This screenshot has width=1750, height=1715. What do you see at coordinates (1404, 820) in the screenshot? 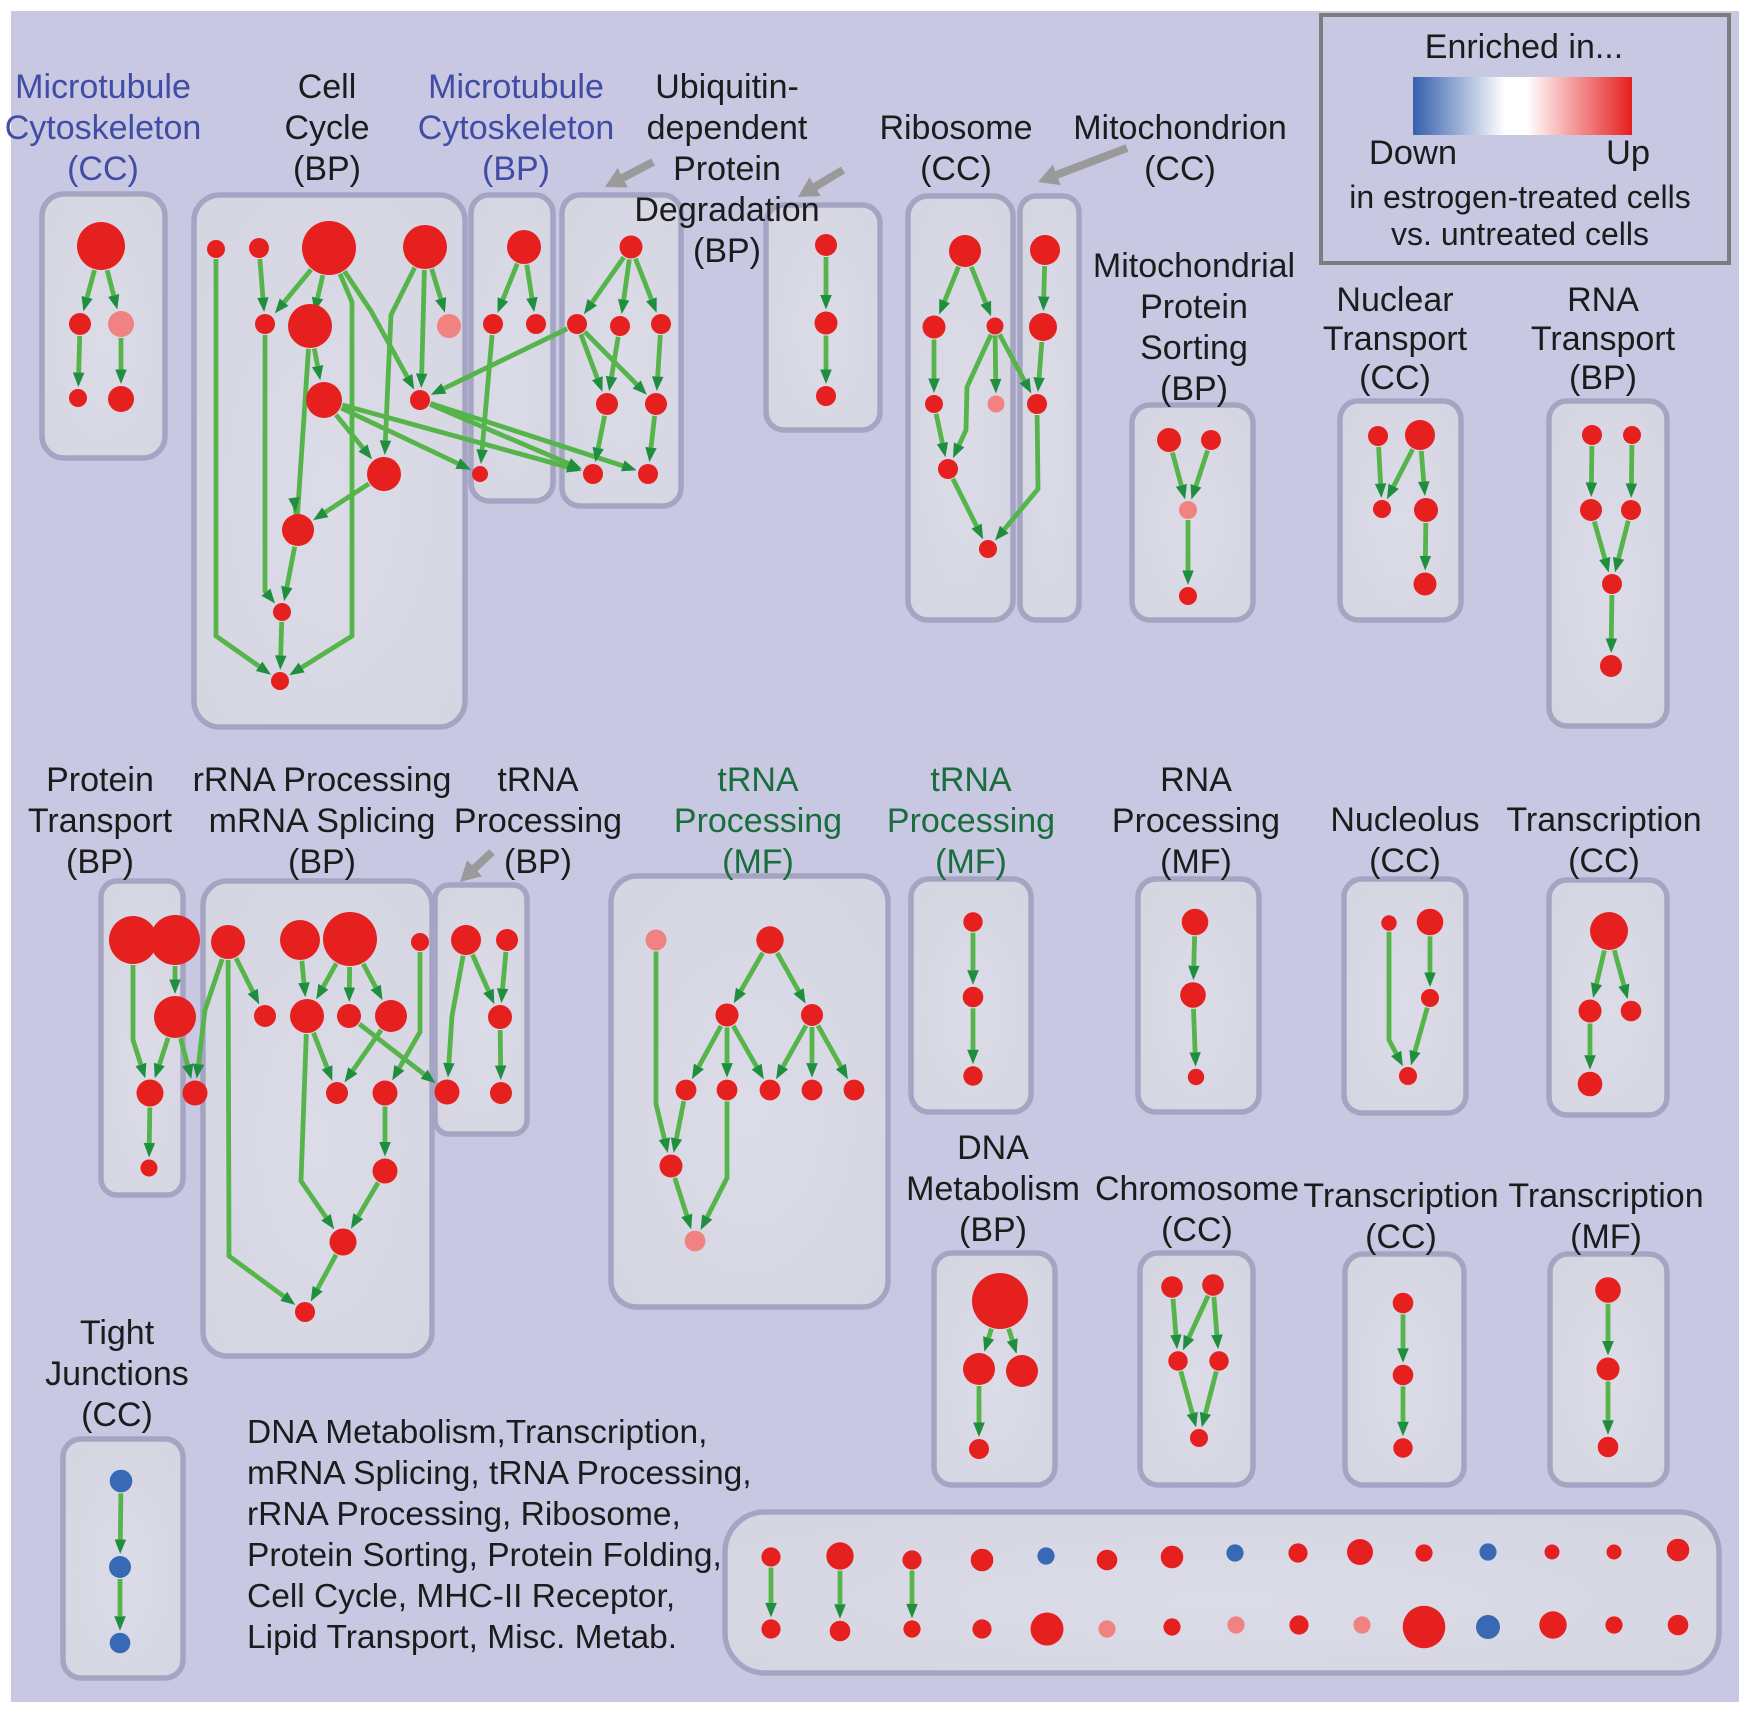
I see `svg-text: Nucleolus` at bounding box center [1404, 820].